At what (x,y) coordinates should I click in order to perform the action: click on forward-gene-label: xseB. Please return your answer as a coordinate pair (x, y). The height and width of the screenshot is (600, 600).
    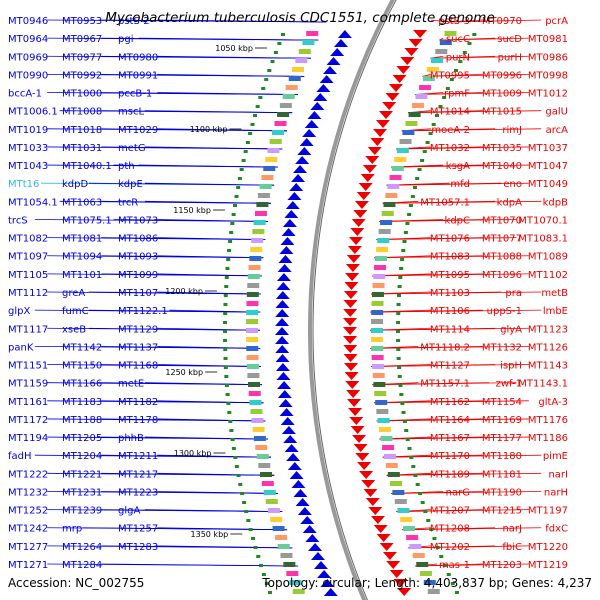
    Looking at the image, I should click on (74, 329).